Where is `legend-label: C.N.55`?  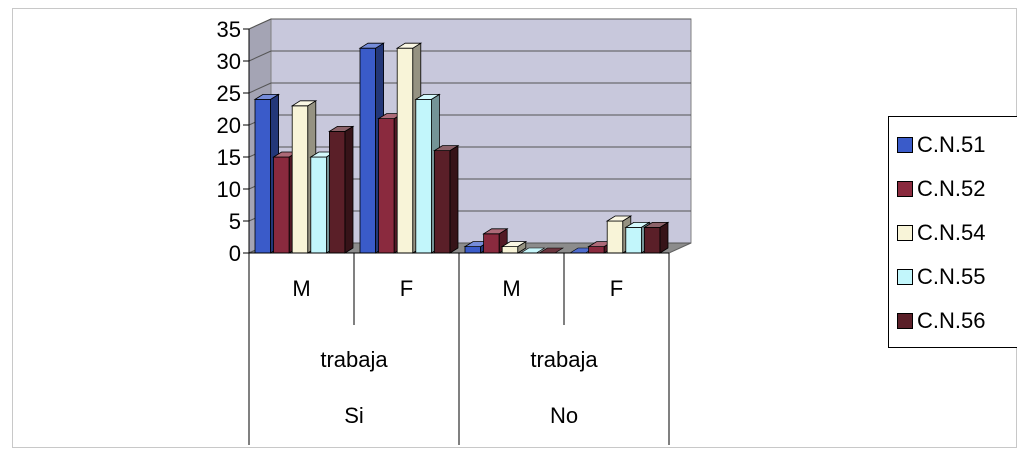
legend-label: C.N.55 is located at coordinates (951, 276).